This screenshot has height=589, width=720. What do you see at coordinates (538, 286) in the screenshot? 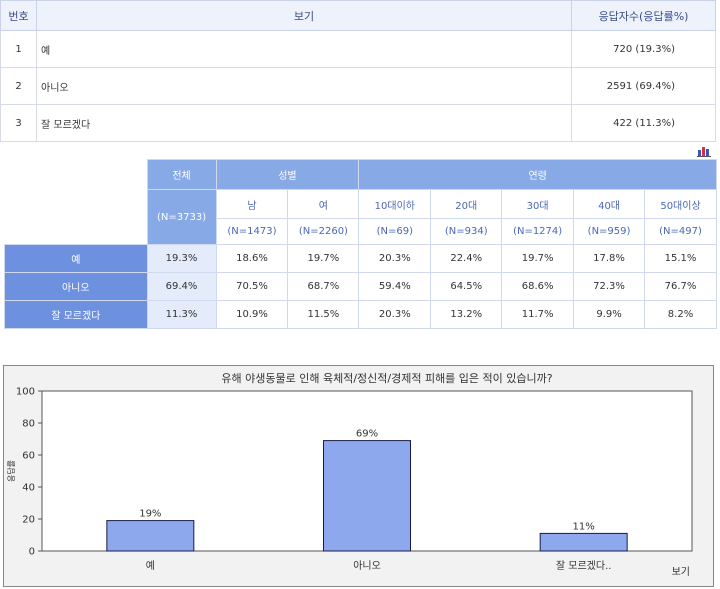
I see `cell: 68.6%` at bounding box center [538, 286].